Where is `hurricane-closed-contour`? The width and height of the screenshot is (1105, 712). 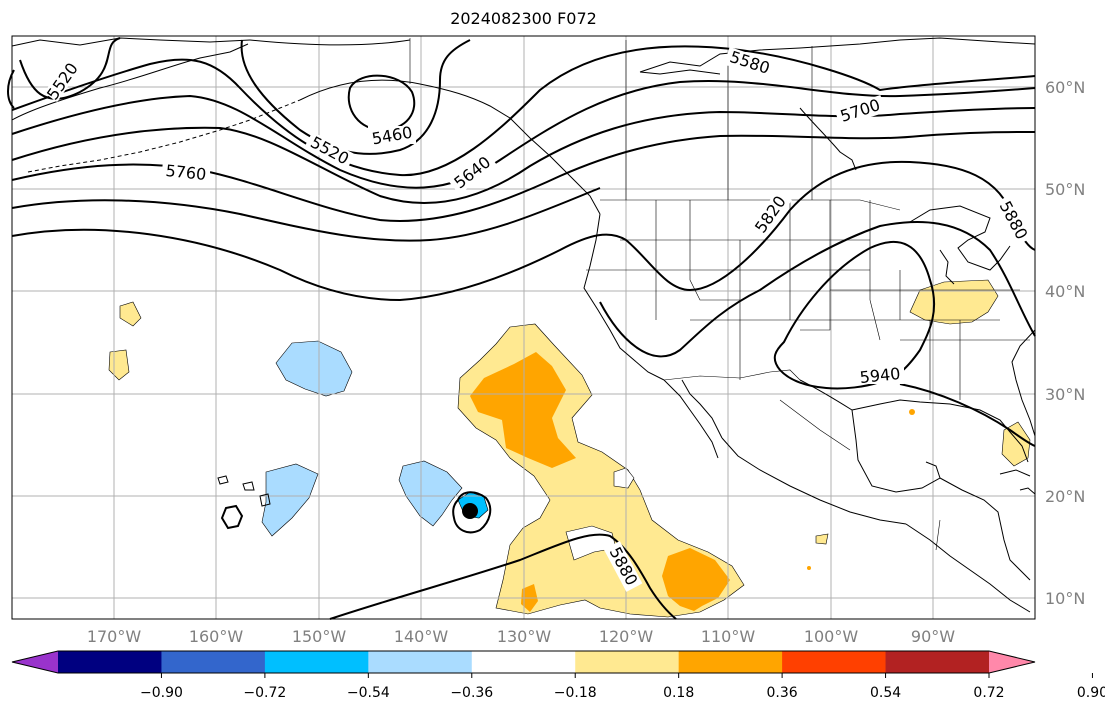 hurricane-closed-contour is located at coordinates (472, 512).